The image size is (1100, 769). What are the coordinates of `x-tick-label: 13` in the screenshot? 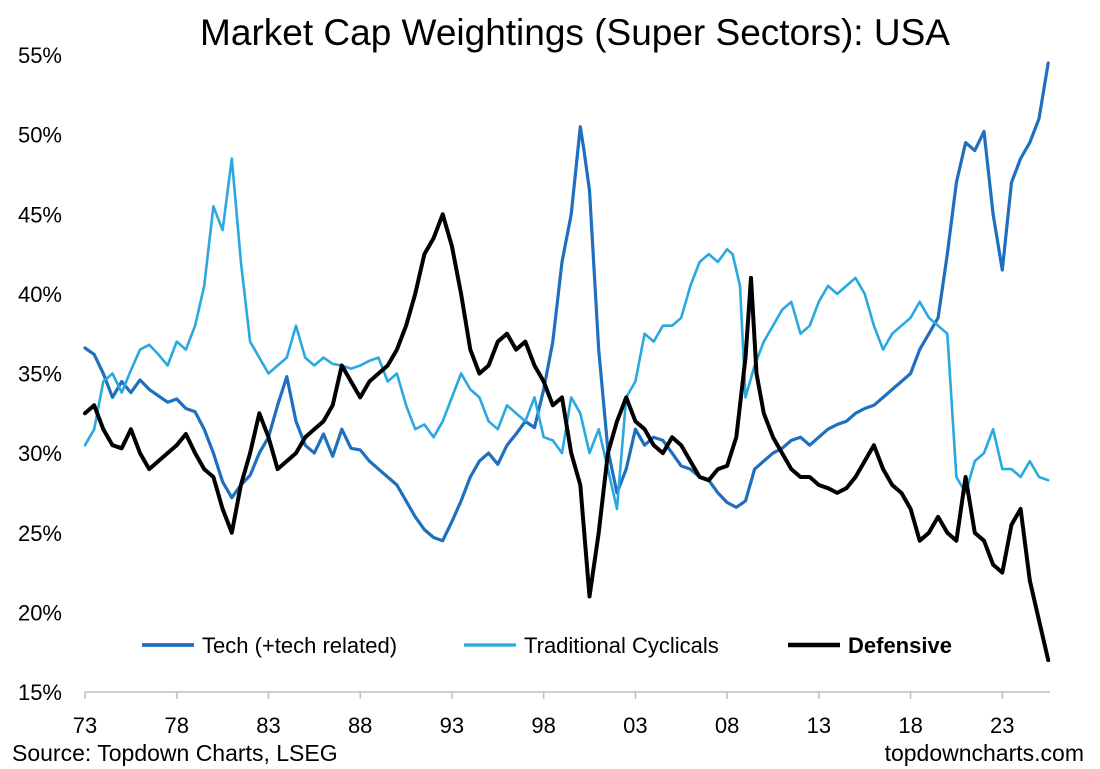 It's located at (819, 725).